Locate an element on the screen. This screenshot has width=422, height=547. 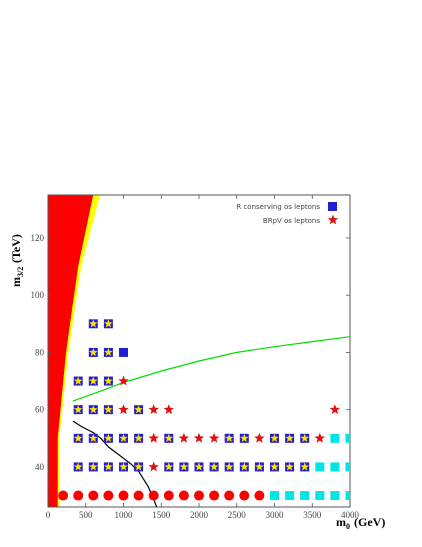
x-tick-label: 3500 is located at coordinates (312, 515).